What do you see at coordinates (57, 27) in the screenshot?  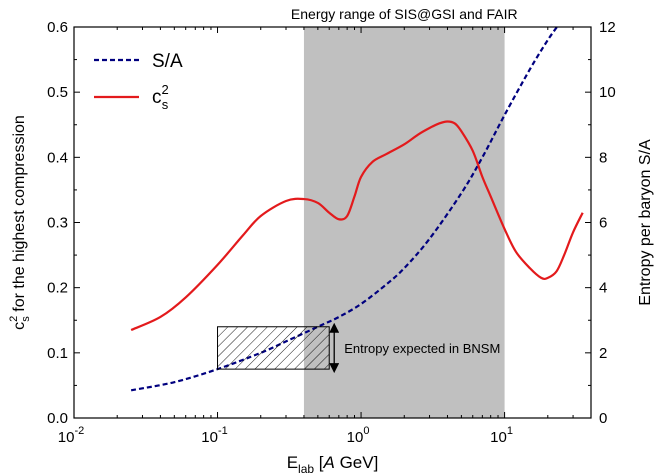 I see `y-left-tick-label: 0.6` at bounding box center [57, 27].